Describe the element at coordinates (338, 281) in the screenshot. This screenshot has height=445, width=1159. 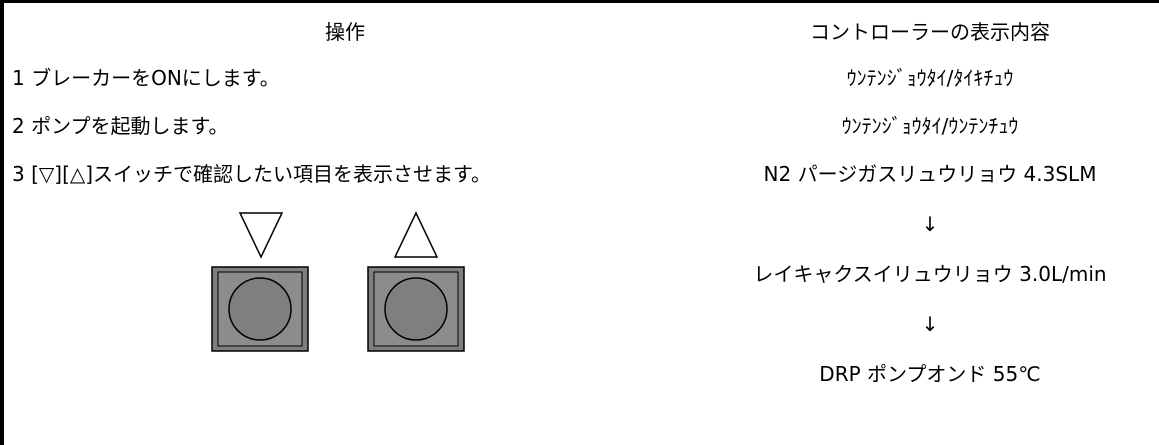
I see `switch-illustration` at that location.